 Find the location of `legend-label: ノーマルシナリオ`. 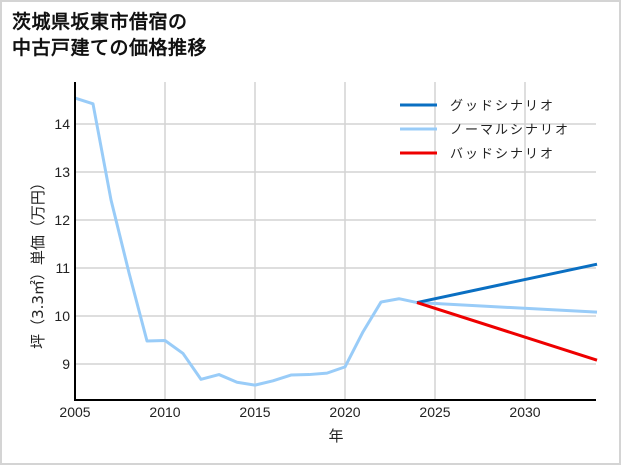

legend-label: ノーマルシナリオ is located at coordinates (510, 130).